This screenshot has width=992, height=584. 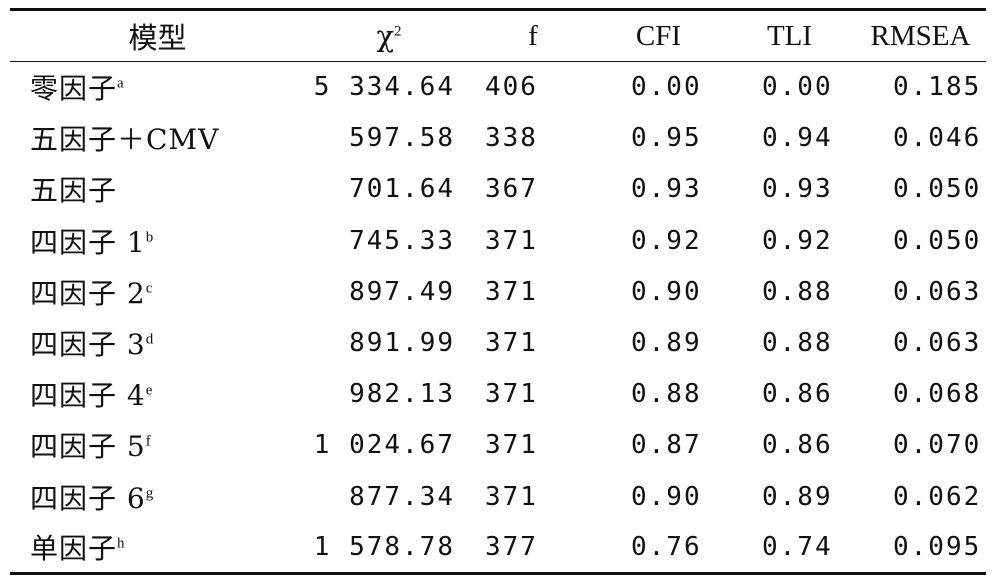 I want to click on cell-df: 338, so click(x=511, y=138).